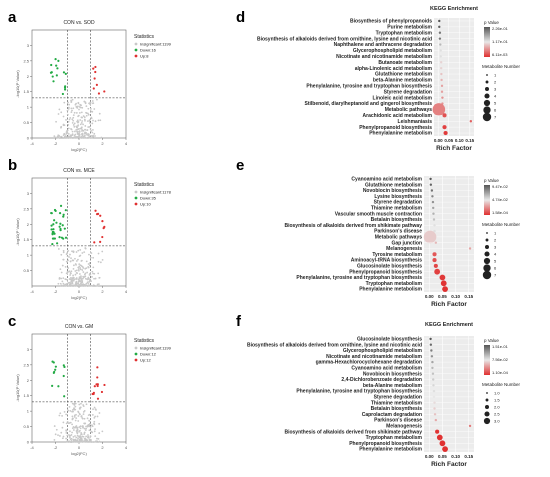 This screenshot has width=550, height=477. Describe the element at coordinates (406, 243) in the screenshot. I see `pathway-label: Gap junction` at that location.